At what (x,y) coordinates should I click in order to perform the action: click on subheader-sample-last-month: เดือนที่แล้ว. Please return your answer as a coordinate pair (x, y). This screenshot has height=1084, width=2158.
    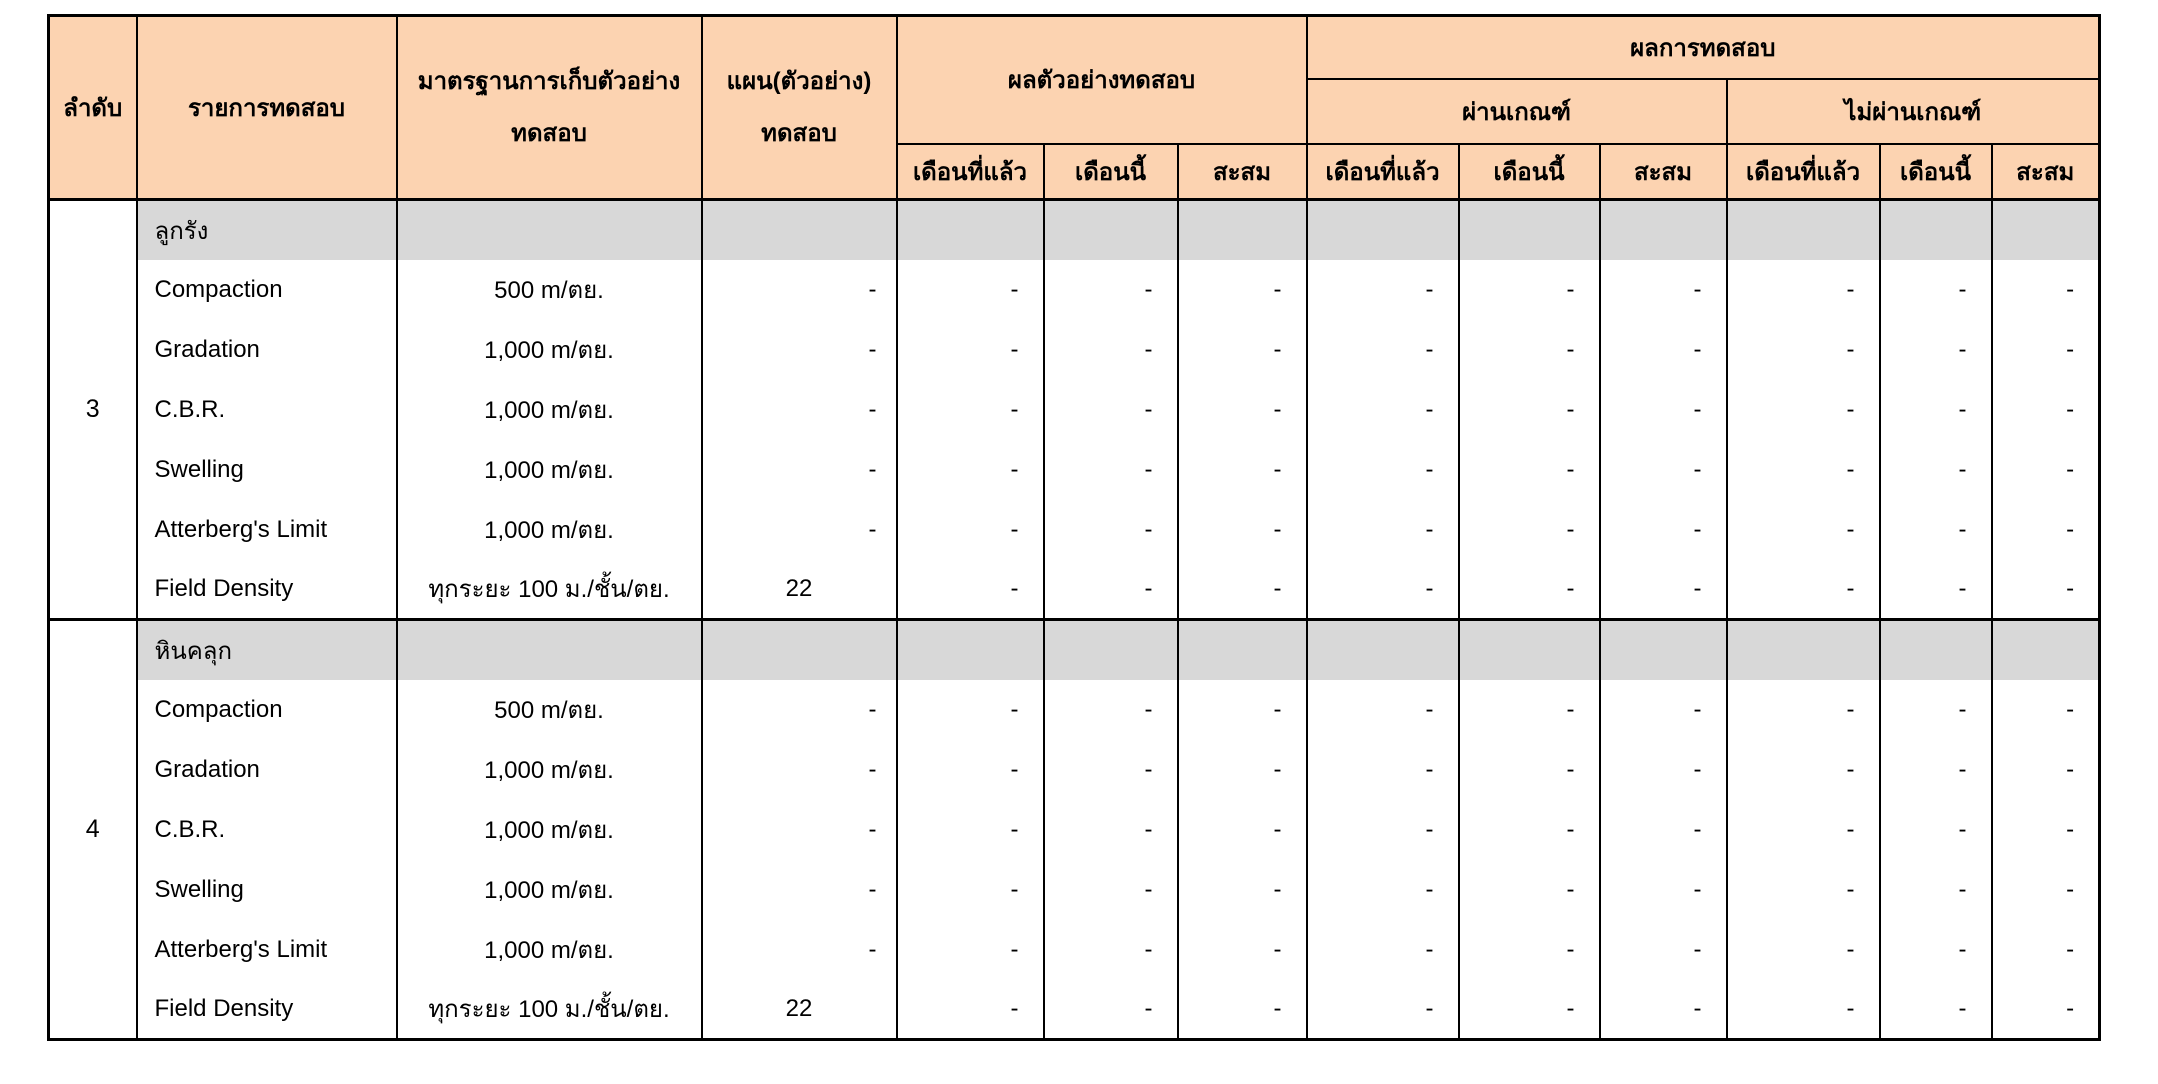
    Looking at the image, I should click on (970, 171).